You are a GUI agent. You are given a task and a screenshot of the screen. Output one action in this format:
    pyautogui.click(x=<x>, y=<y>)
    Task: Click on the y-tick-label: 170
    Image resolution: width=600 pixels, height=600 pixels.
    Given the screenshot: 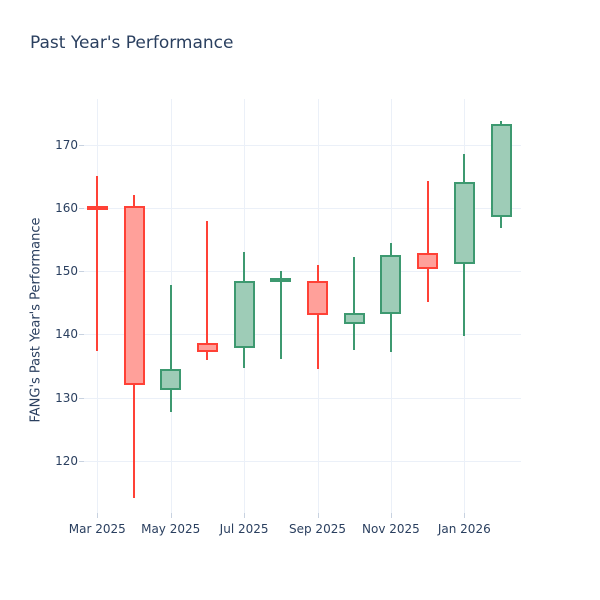 What is the action you would take?
    pyautogui.click(x=66, y=144)
    